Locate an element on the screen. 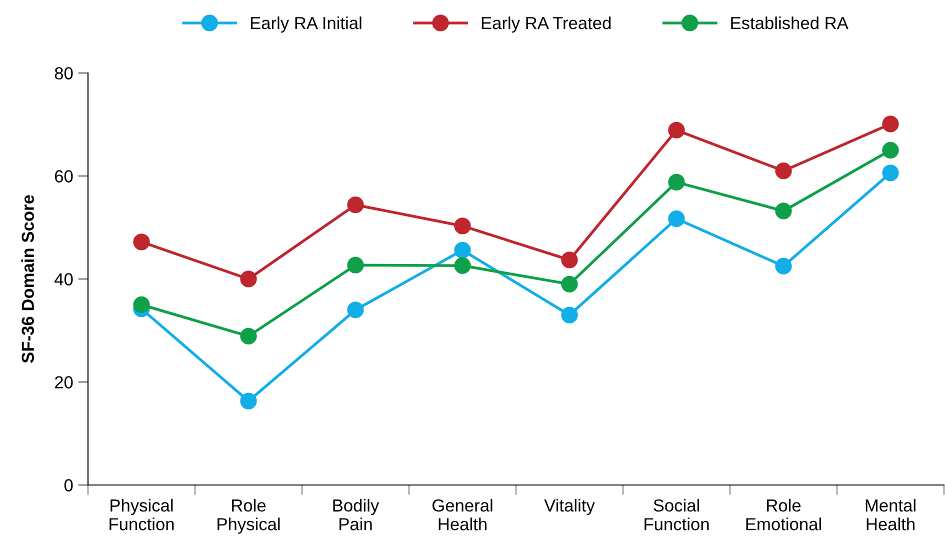  x-tick-label: Physical Function is located at coordinates (142, 514).